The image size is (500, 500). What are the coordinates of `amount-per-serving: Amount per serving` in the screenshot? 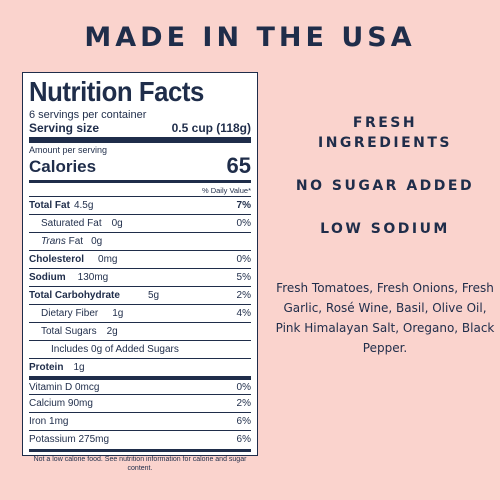 It's located at (68, 150).